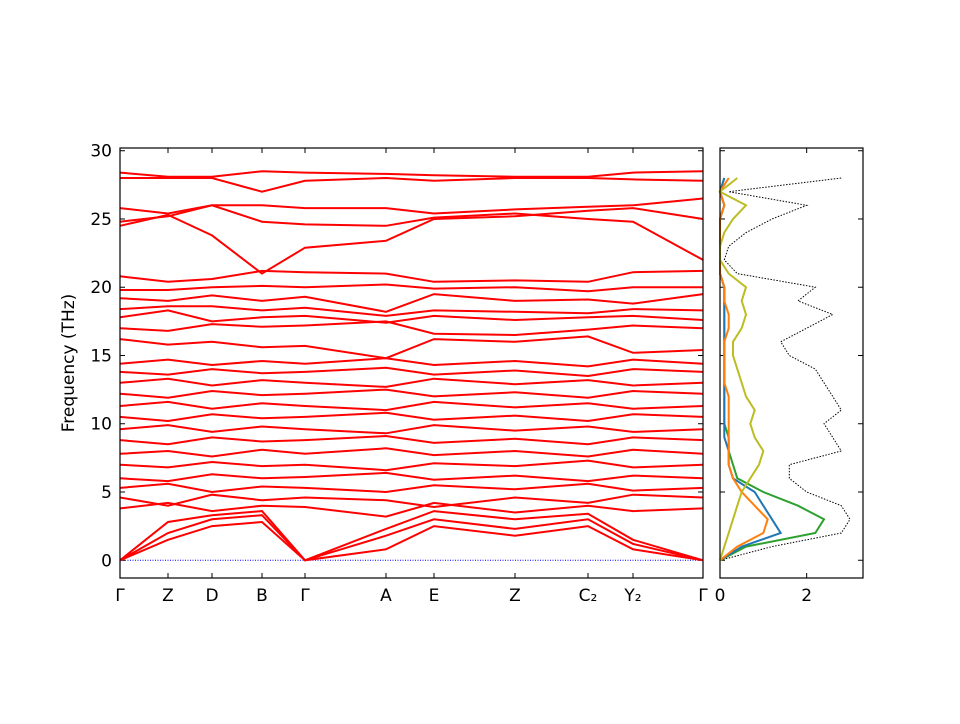 The height and width of the screenshot is (724, 960). What do you see at coordinates (101, 220) in the screenshot?
I see `y-tick-label: 25` at bounding box center [101, 220].